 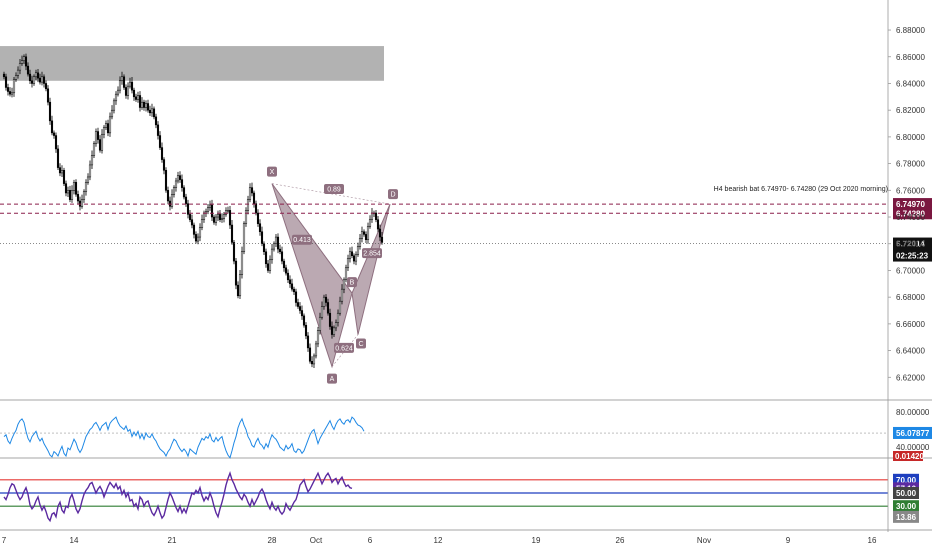 I want to click on rsi-tick-label: 80.00000, so click(x=913, y=412).